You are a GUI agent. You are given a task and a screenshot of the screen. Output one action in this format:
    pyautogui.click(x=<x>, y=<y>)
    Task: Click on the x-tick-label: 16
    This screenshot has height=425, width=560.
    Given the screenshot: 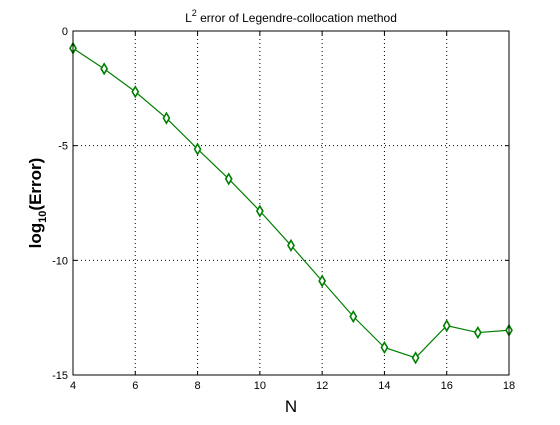 What is the action you would take?
    pyautogui.click(x=447, y=386)
    